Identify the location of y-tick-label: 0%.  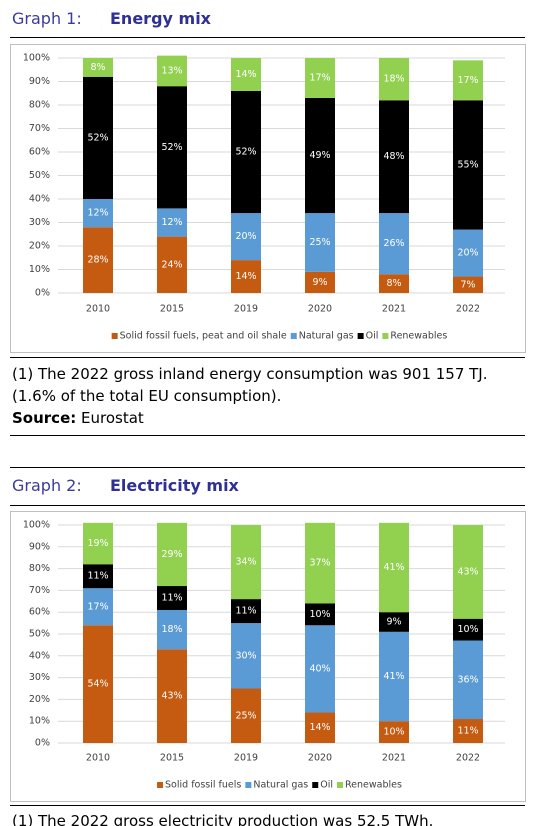
(42, 743).